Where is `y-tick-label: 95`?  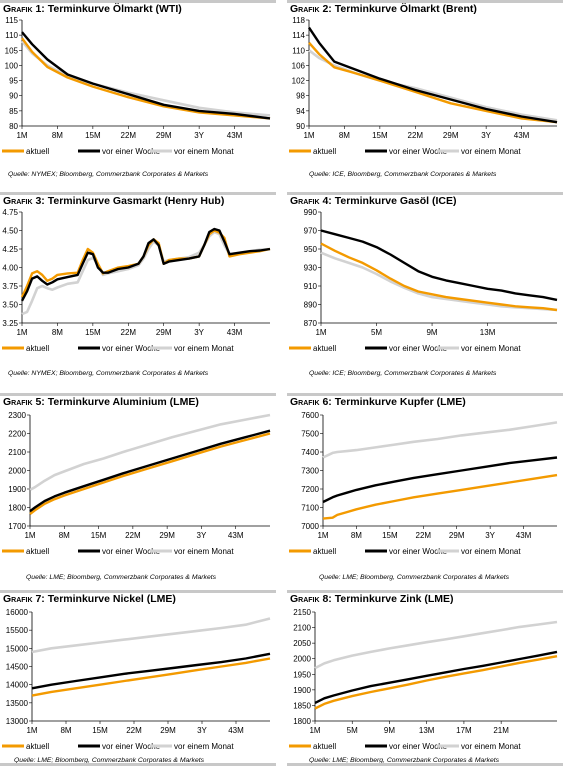
y-tick-label: 95 is located at coordinates (13, 81).